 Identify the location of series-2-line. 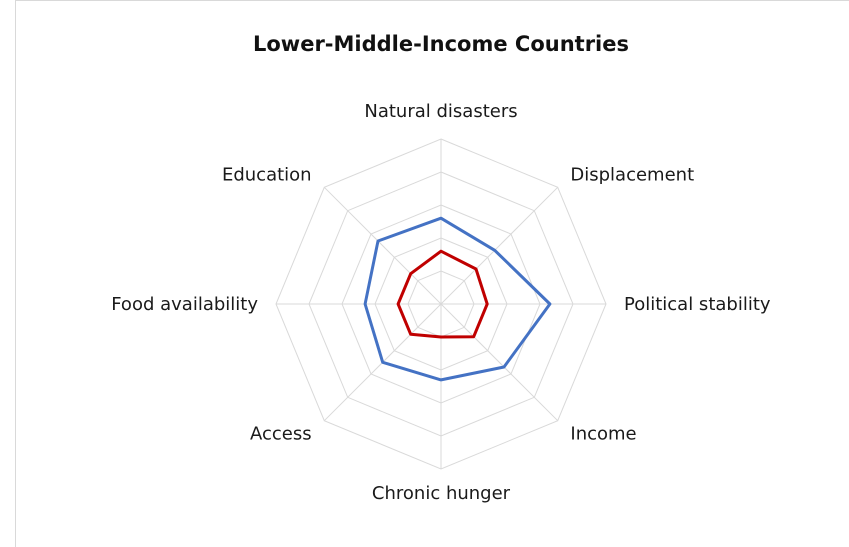
(442, 294).